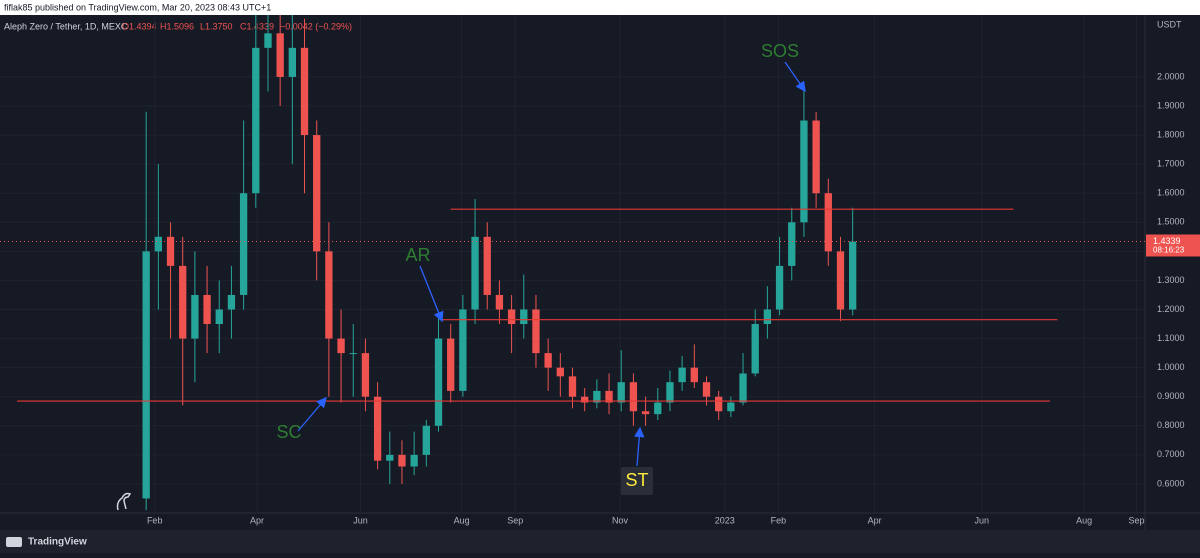 This screenshot has height=558, width=1200. What do you see at coordinates (1171, 454) in the screenshot?
I see `y-tick-label: 0.7000` at bounding box center [1171, 454].